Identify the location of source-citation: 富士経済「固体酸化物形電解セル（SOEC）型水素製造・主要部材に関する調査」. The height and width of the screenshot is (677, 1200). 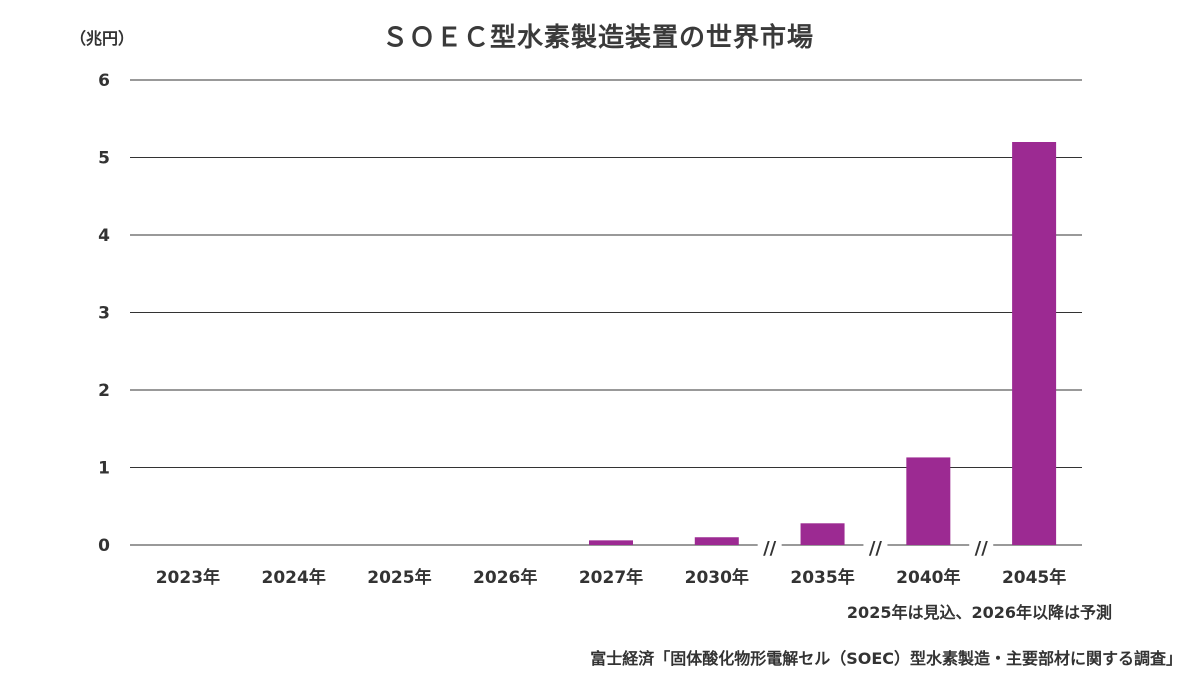
(886, 658).